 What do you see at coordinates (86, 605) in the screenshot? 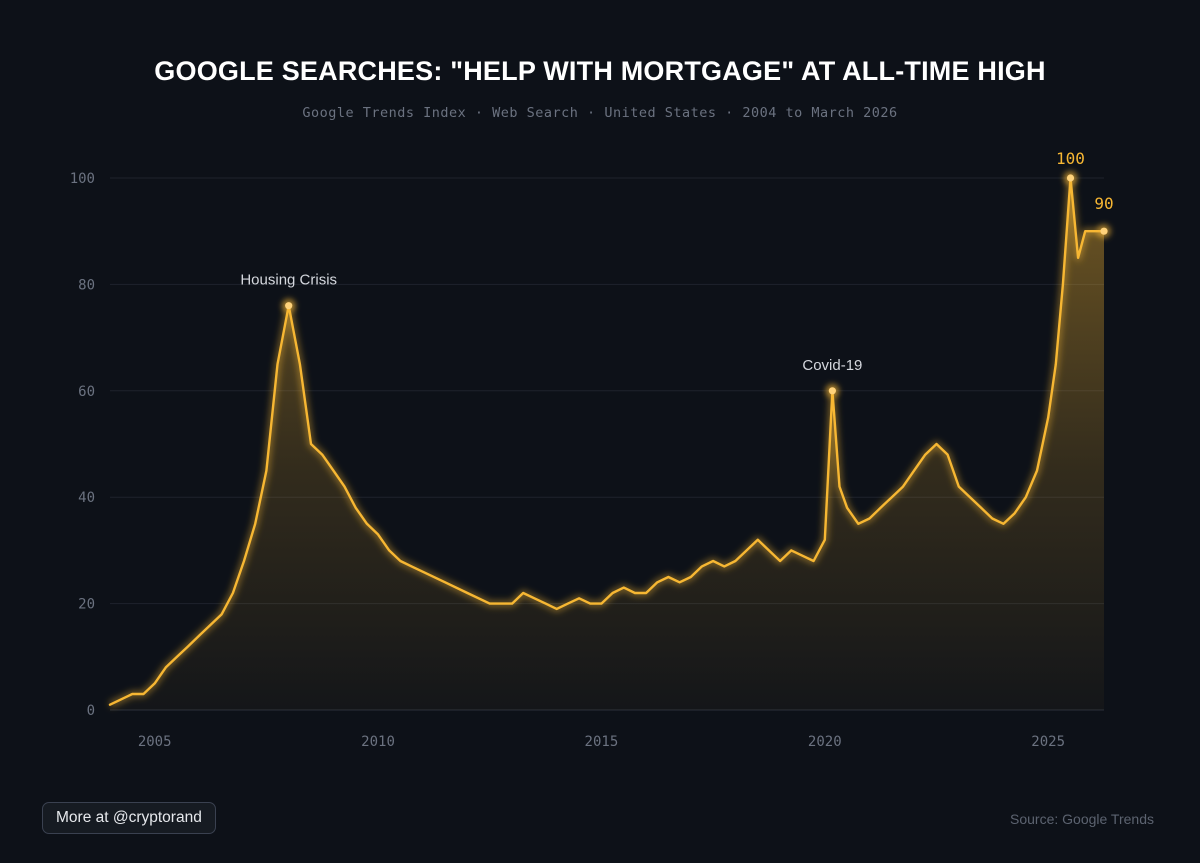
I see `y-tick-label: 20` at bounding box center [86, 605].